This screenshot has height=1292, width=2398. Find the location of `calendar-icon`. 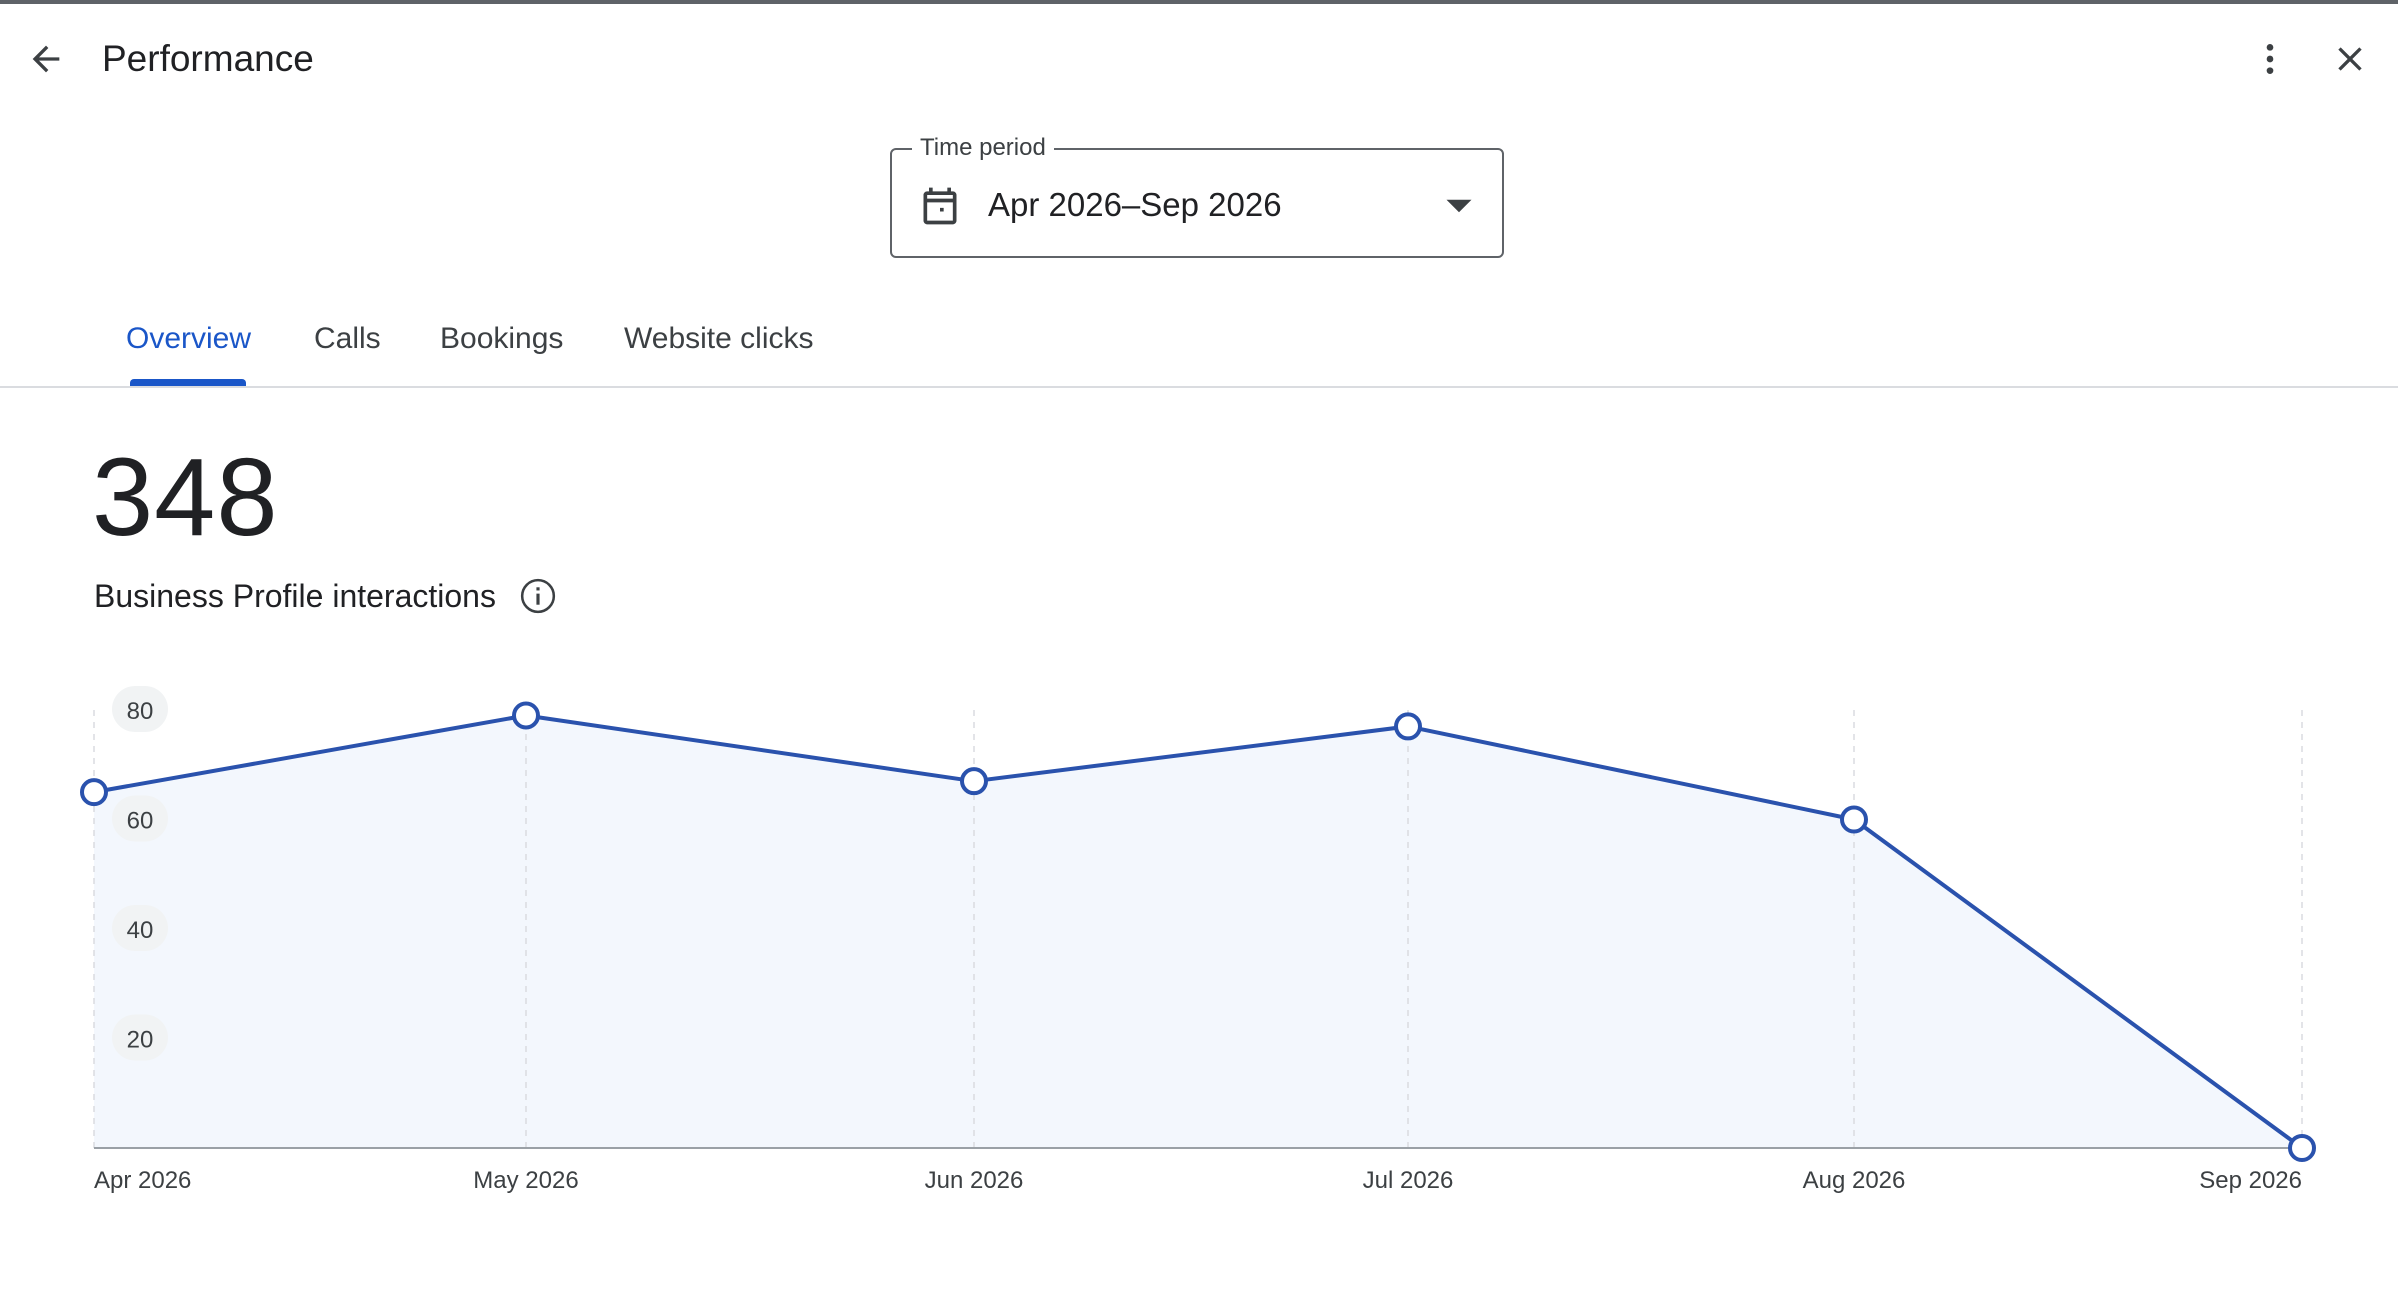

calendar-icon is located at coordinates (940, 206).